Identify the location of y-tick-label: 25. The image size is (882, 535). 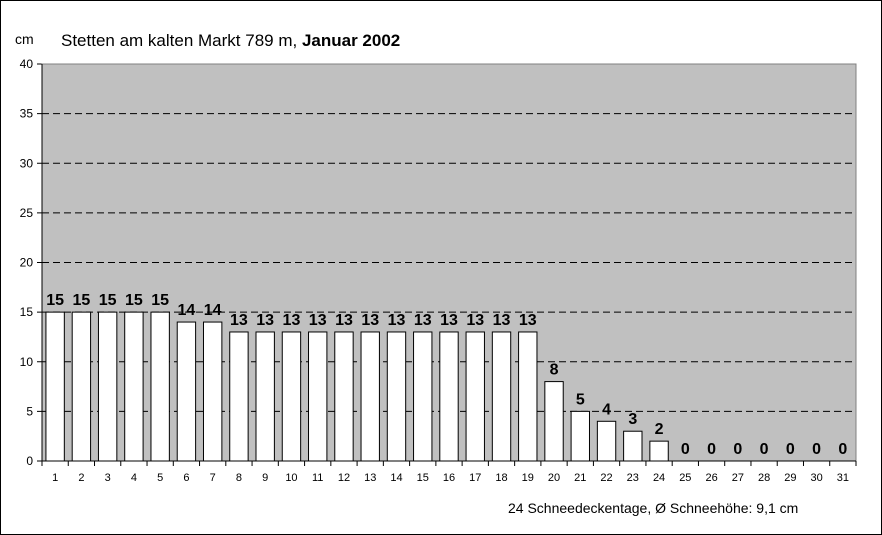
(27, 213).